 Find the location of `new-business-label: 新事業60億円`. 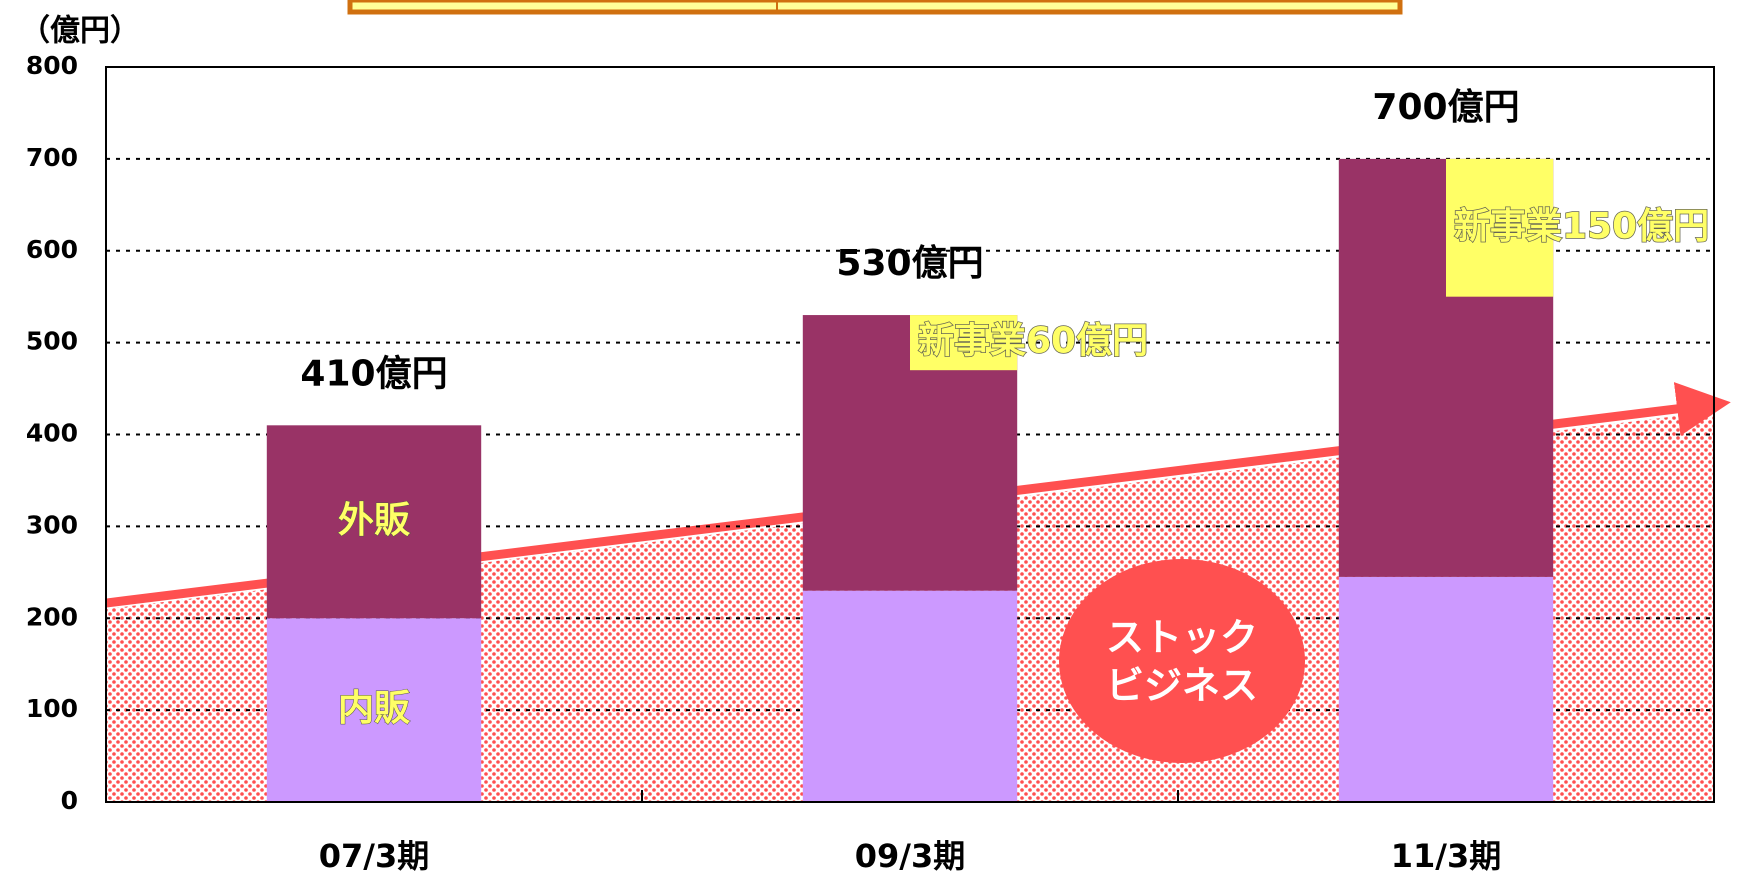

new-business-label: 新事業60億円 is located at coordinates (1033, 341).